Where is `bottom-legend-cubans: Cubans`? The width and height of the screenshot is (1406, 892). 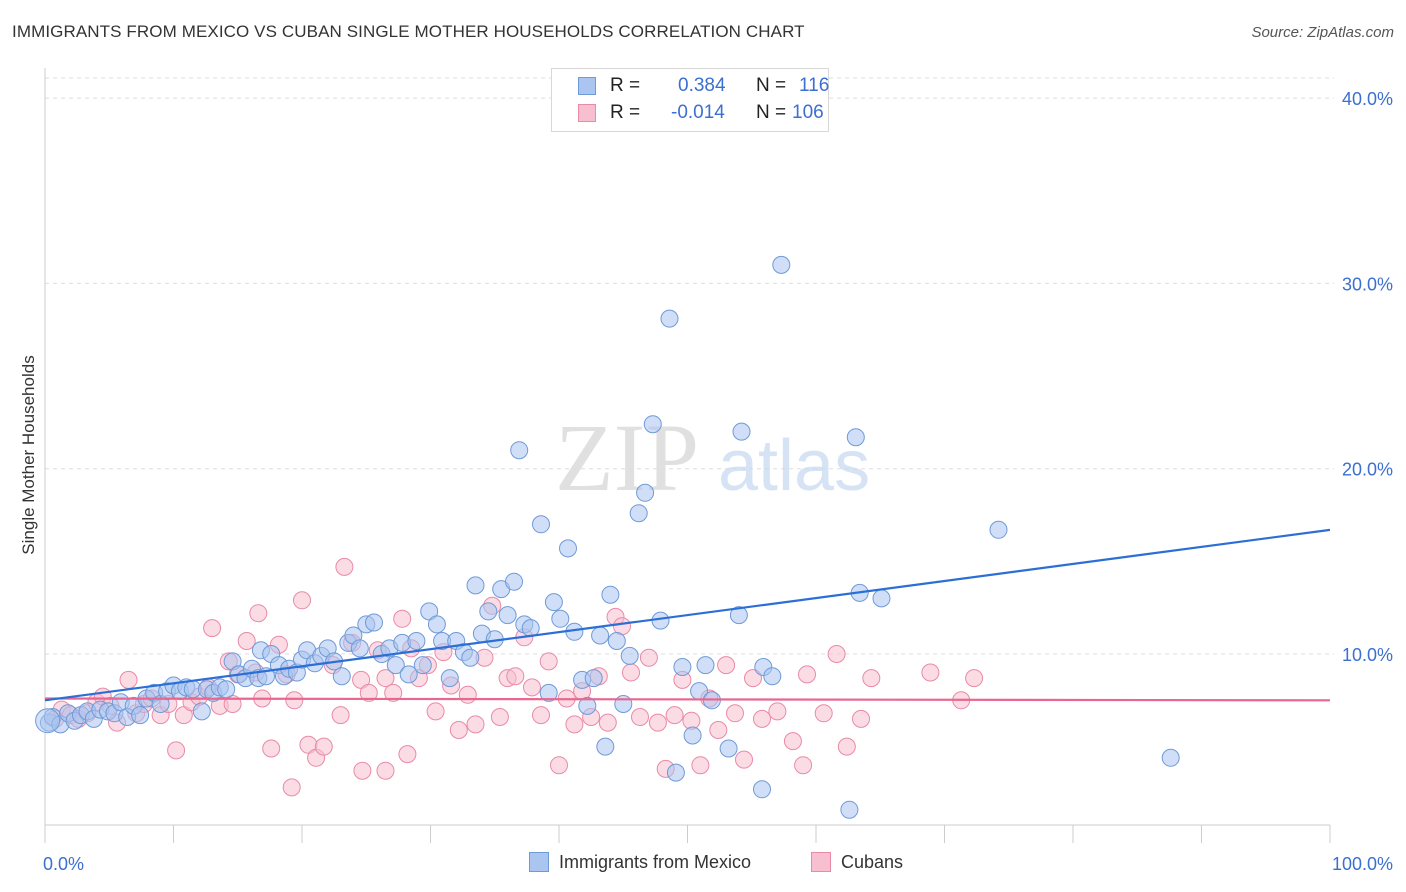 bottom-legend-cubans: Cubans is located at coordinates (857, 864).